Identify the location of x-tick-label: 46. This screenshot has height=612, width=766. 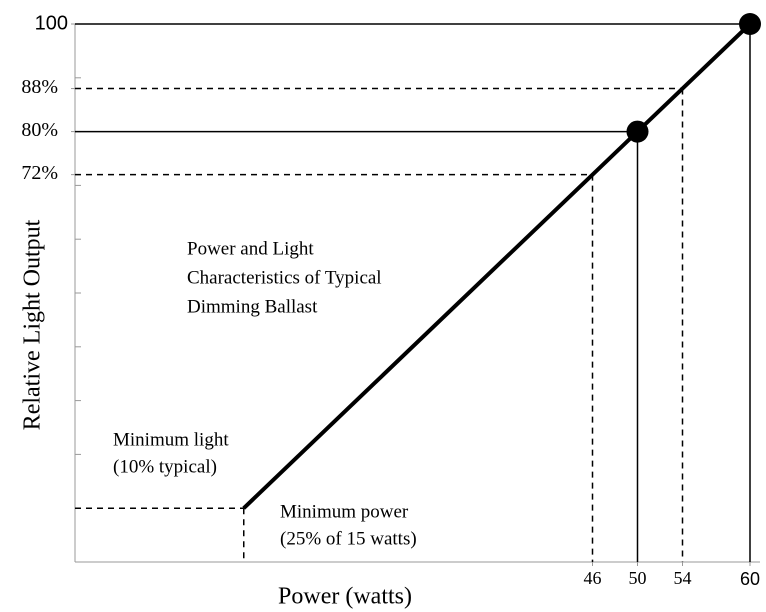
(593, 578).